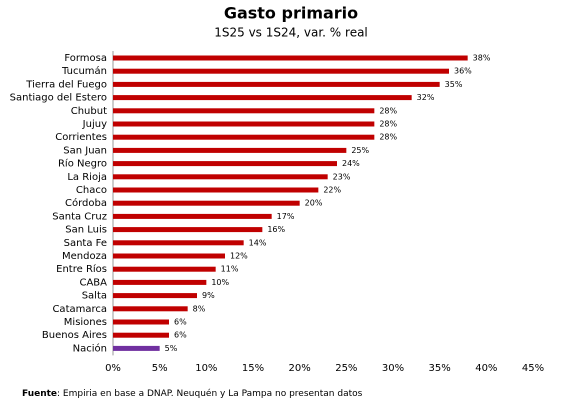  I want to click on y-tick-label: Córdoba, so click(86, 203).